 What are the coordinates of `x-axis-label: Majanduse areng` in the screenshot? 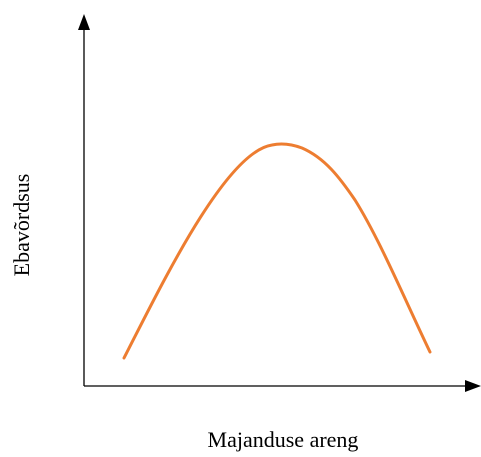 It's located at (283, 439).